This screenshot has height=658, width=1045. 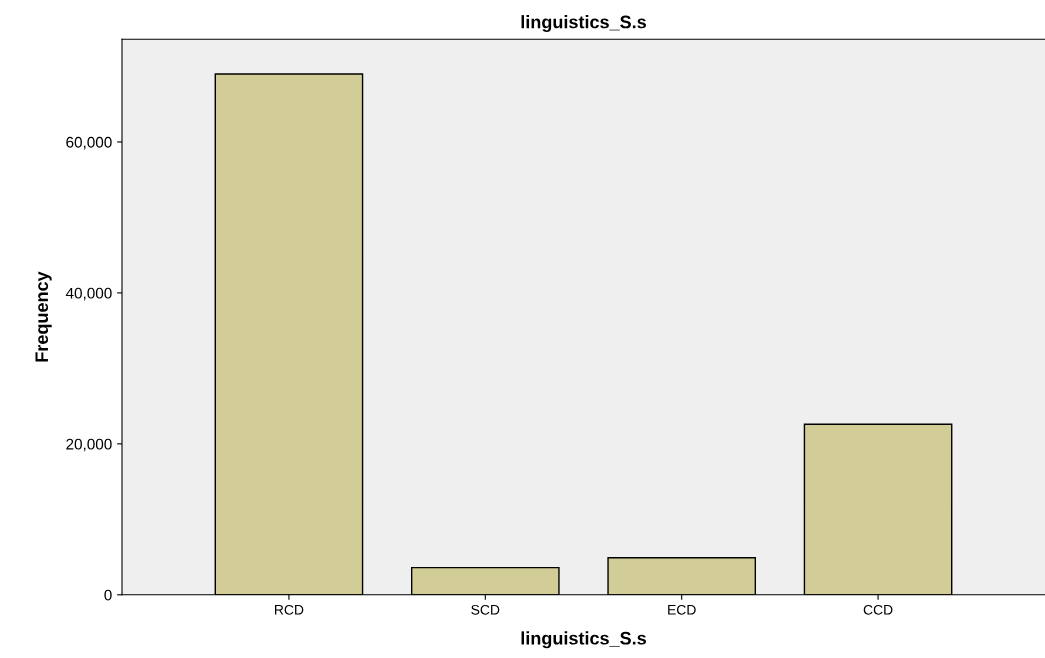 I want to click on x-tick-label: CCD, so click(x=878, y=609).